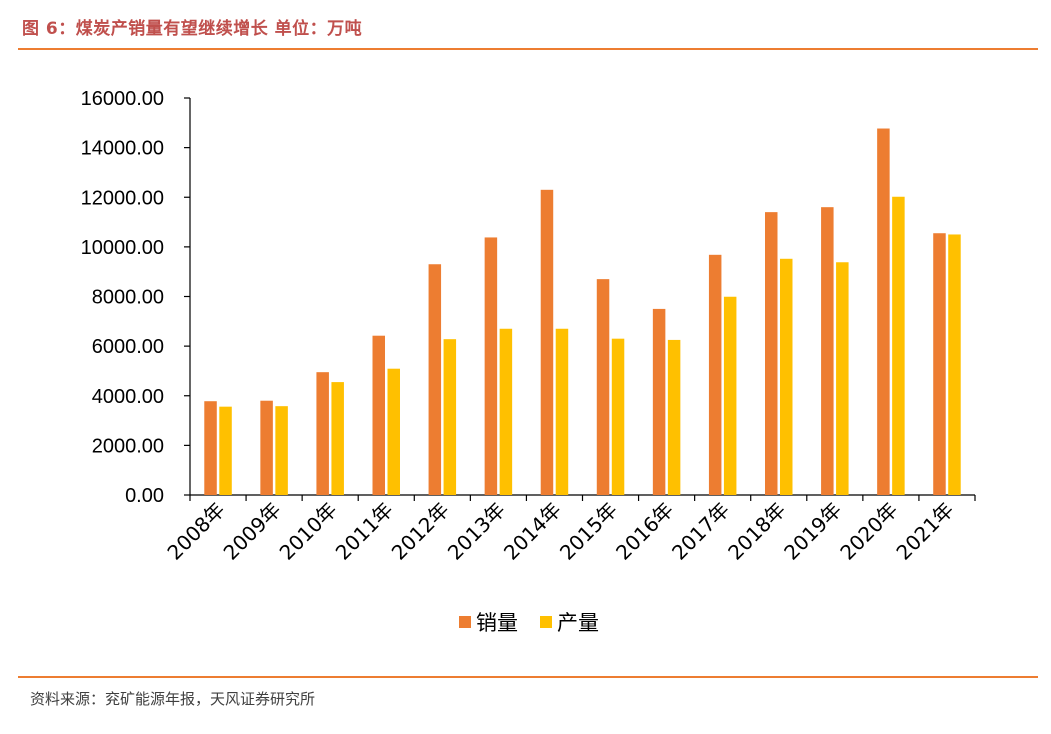 The height and width of the screenshot is (734, 1051). Describe the element at coordinates (122, 198) in the screenshot. I see `y-tick-label: 12000.00` at that location.